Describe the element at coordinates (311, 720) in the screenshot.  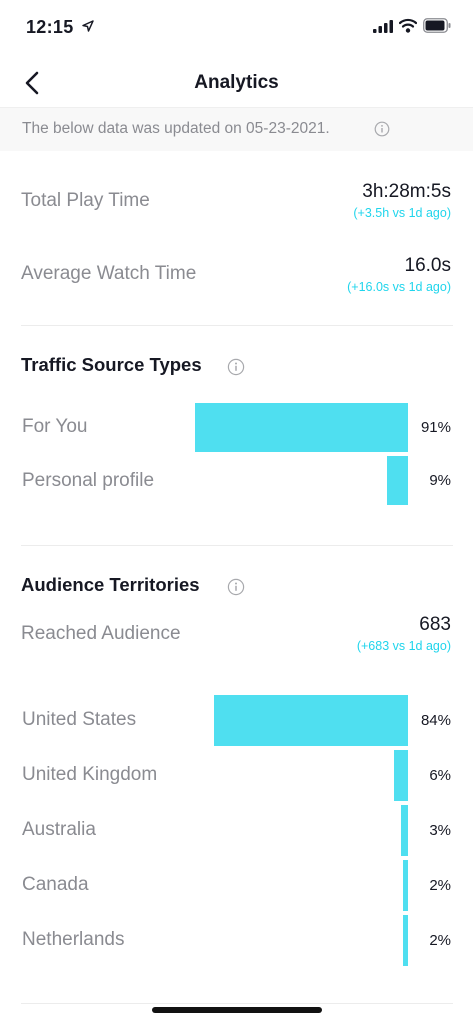
I see `territory-bar-united-states` at that location.